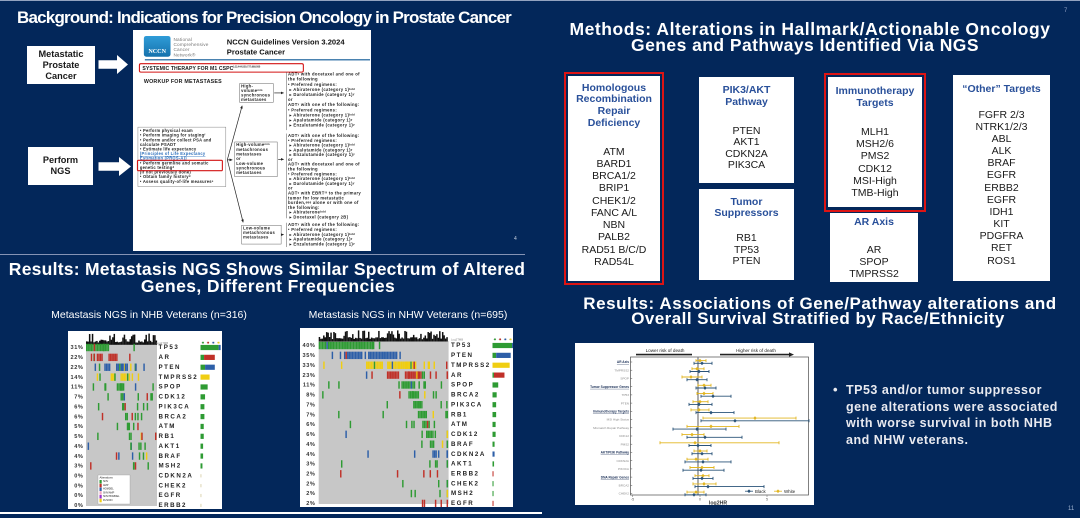 Image resolution: width=1080 pixels, height=518 pixels. Describe the element at coordinates (181, 50) in the screenshot. I see `svg-text: Cancer` at that location.